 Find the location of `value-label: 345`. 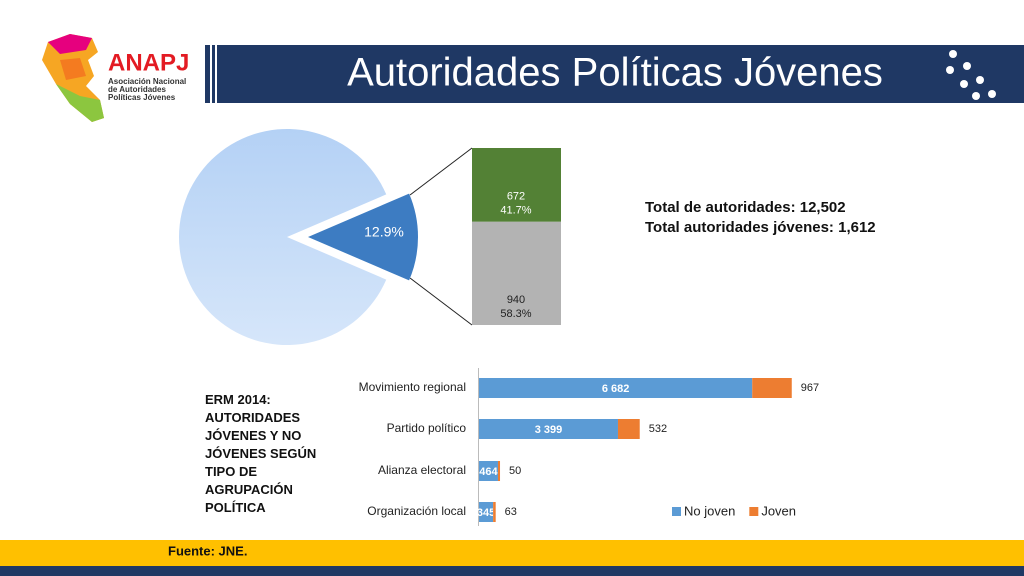

value-label: 345 is located at coordinates (486, 513).